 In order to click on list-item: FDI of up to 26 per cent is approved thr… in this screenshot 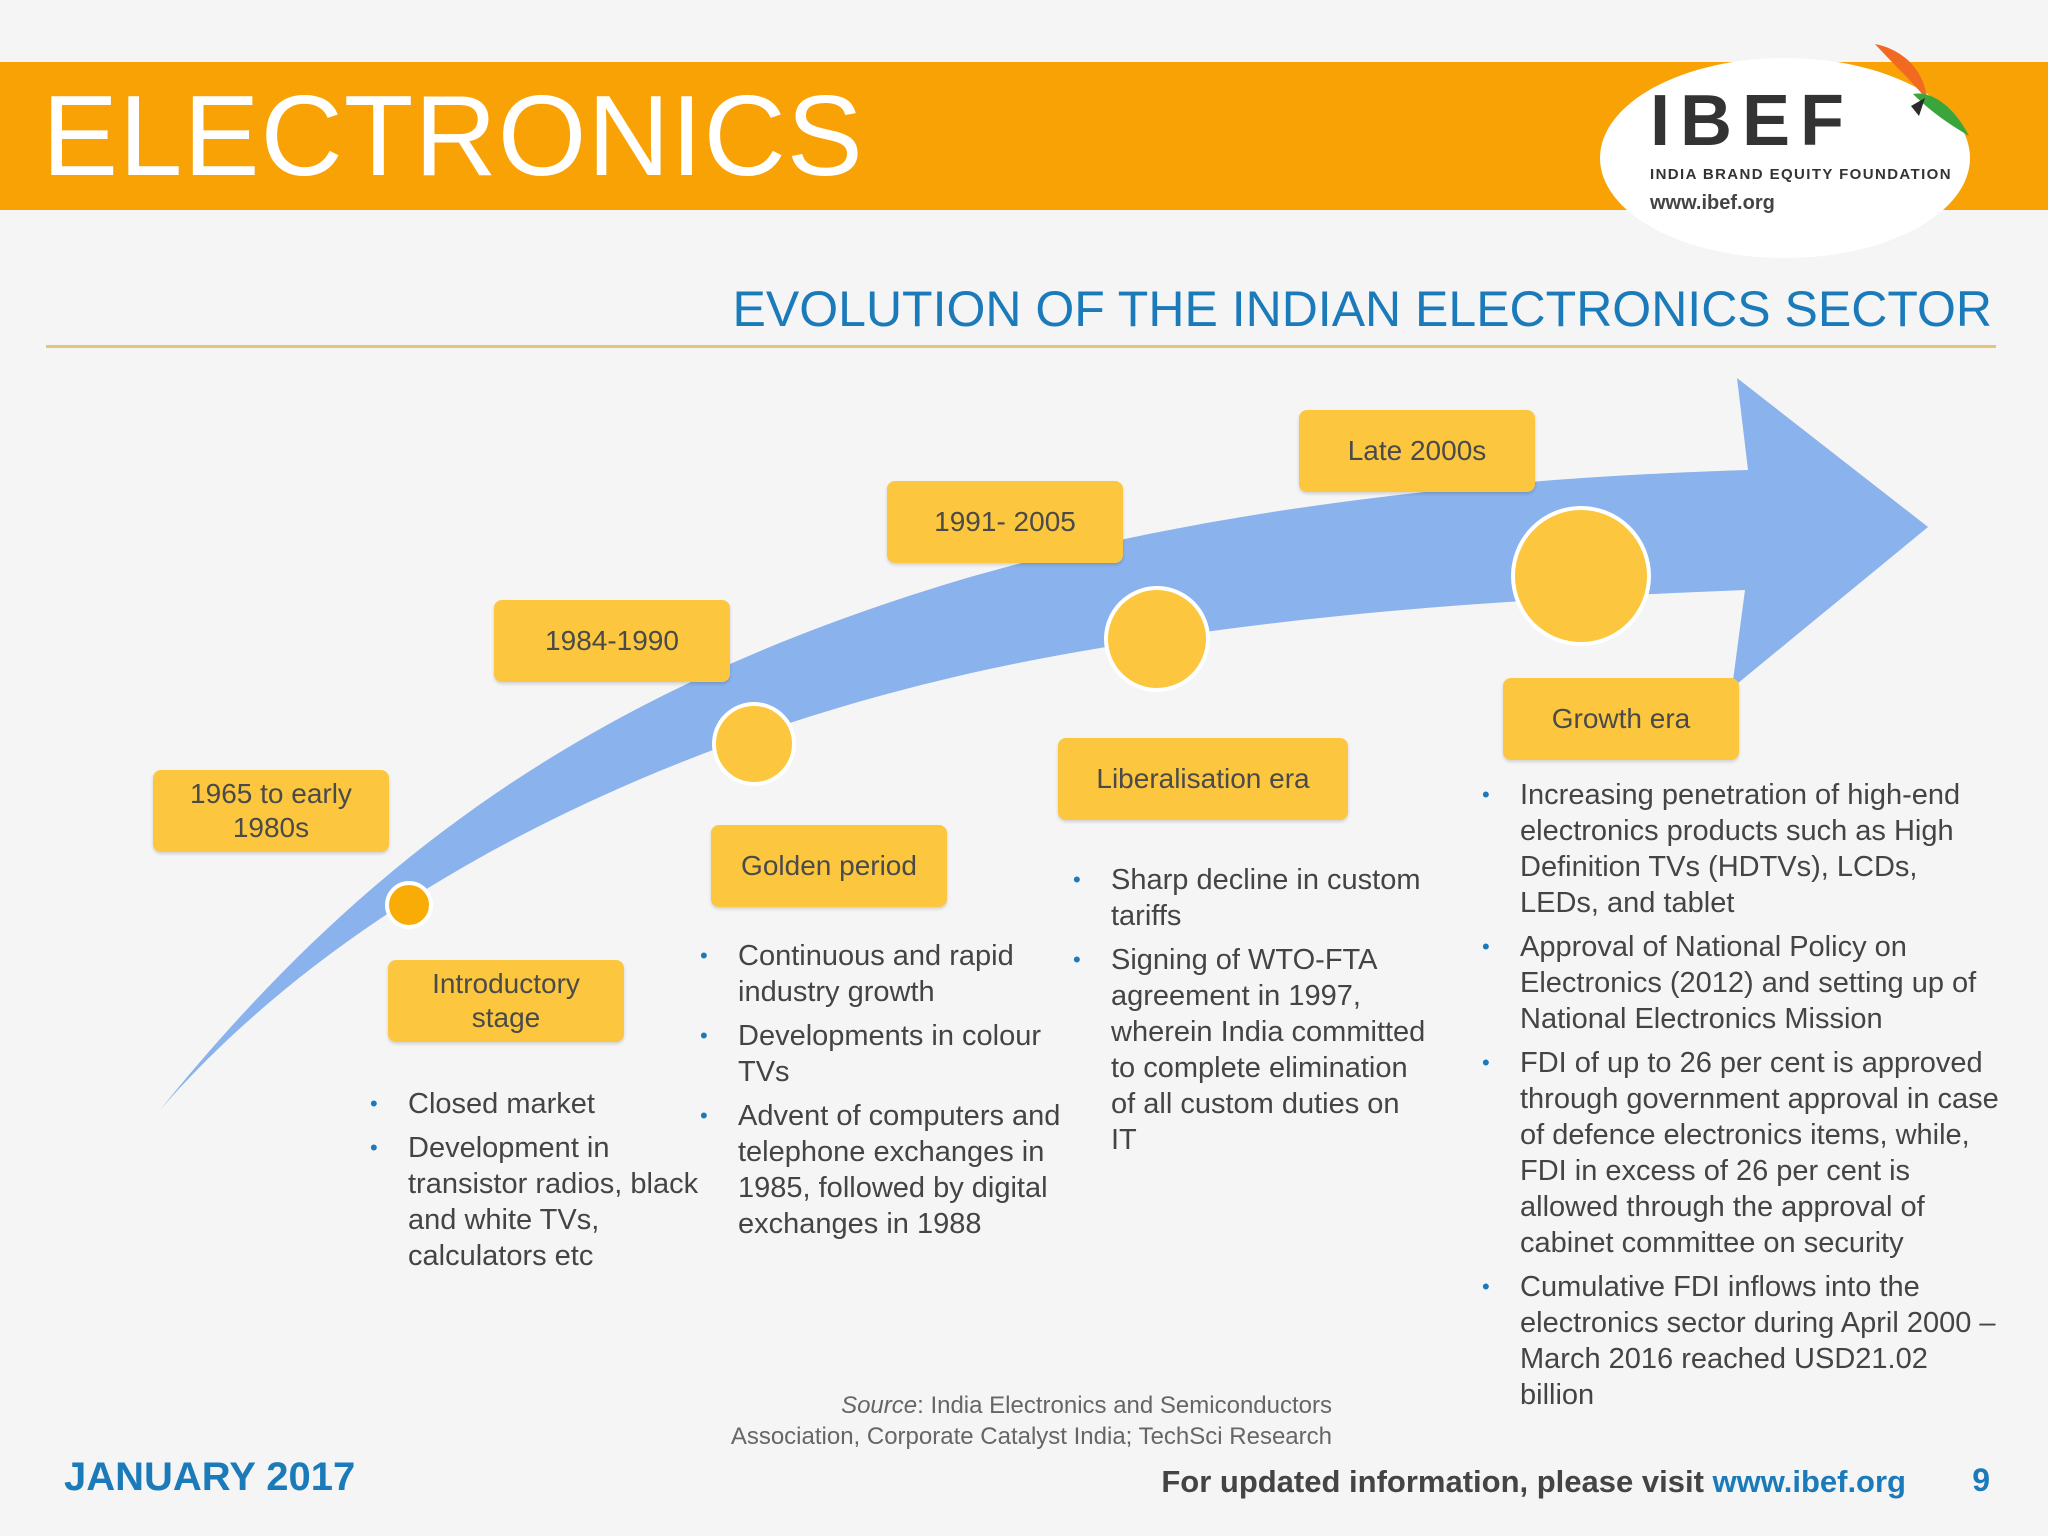, I will do `click(1742, 1153)`.